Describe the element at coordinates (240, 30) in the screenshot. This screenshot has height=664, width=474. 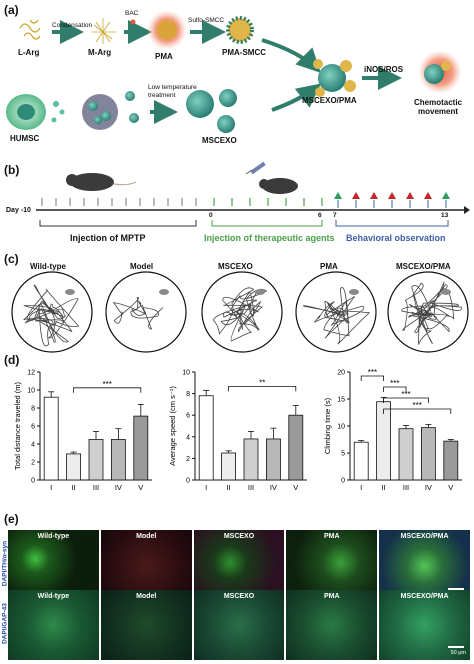
I see `pma-smcc-particle-icon` at that location.